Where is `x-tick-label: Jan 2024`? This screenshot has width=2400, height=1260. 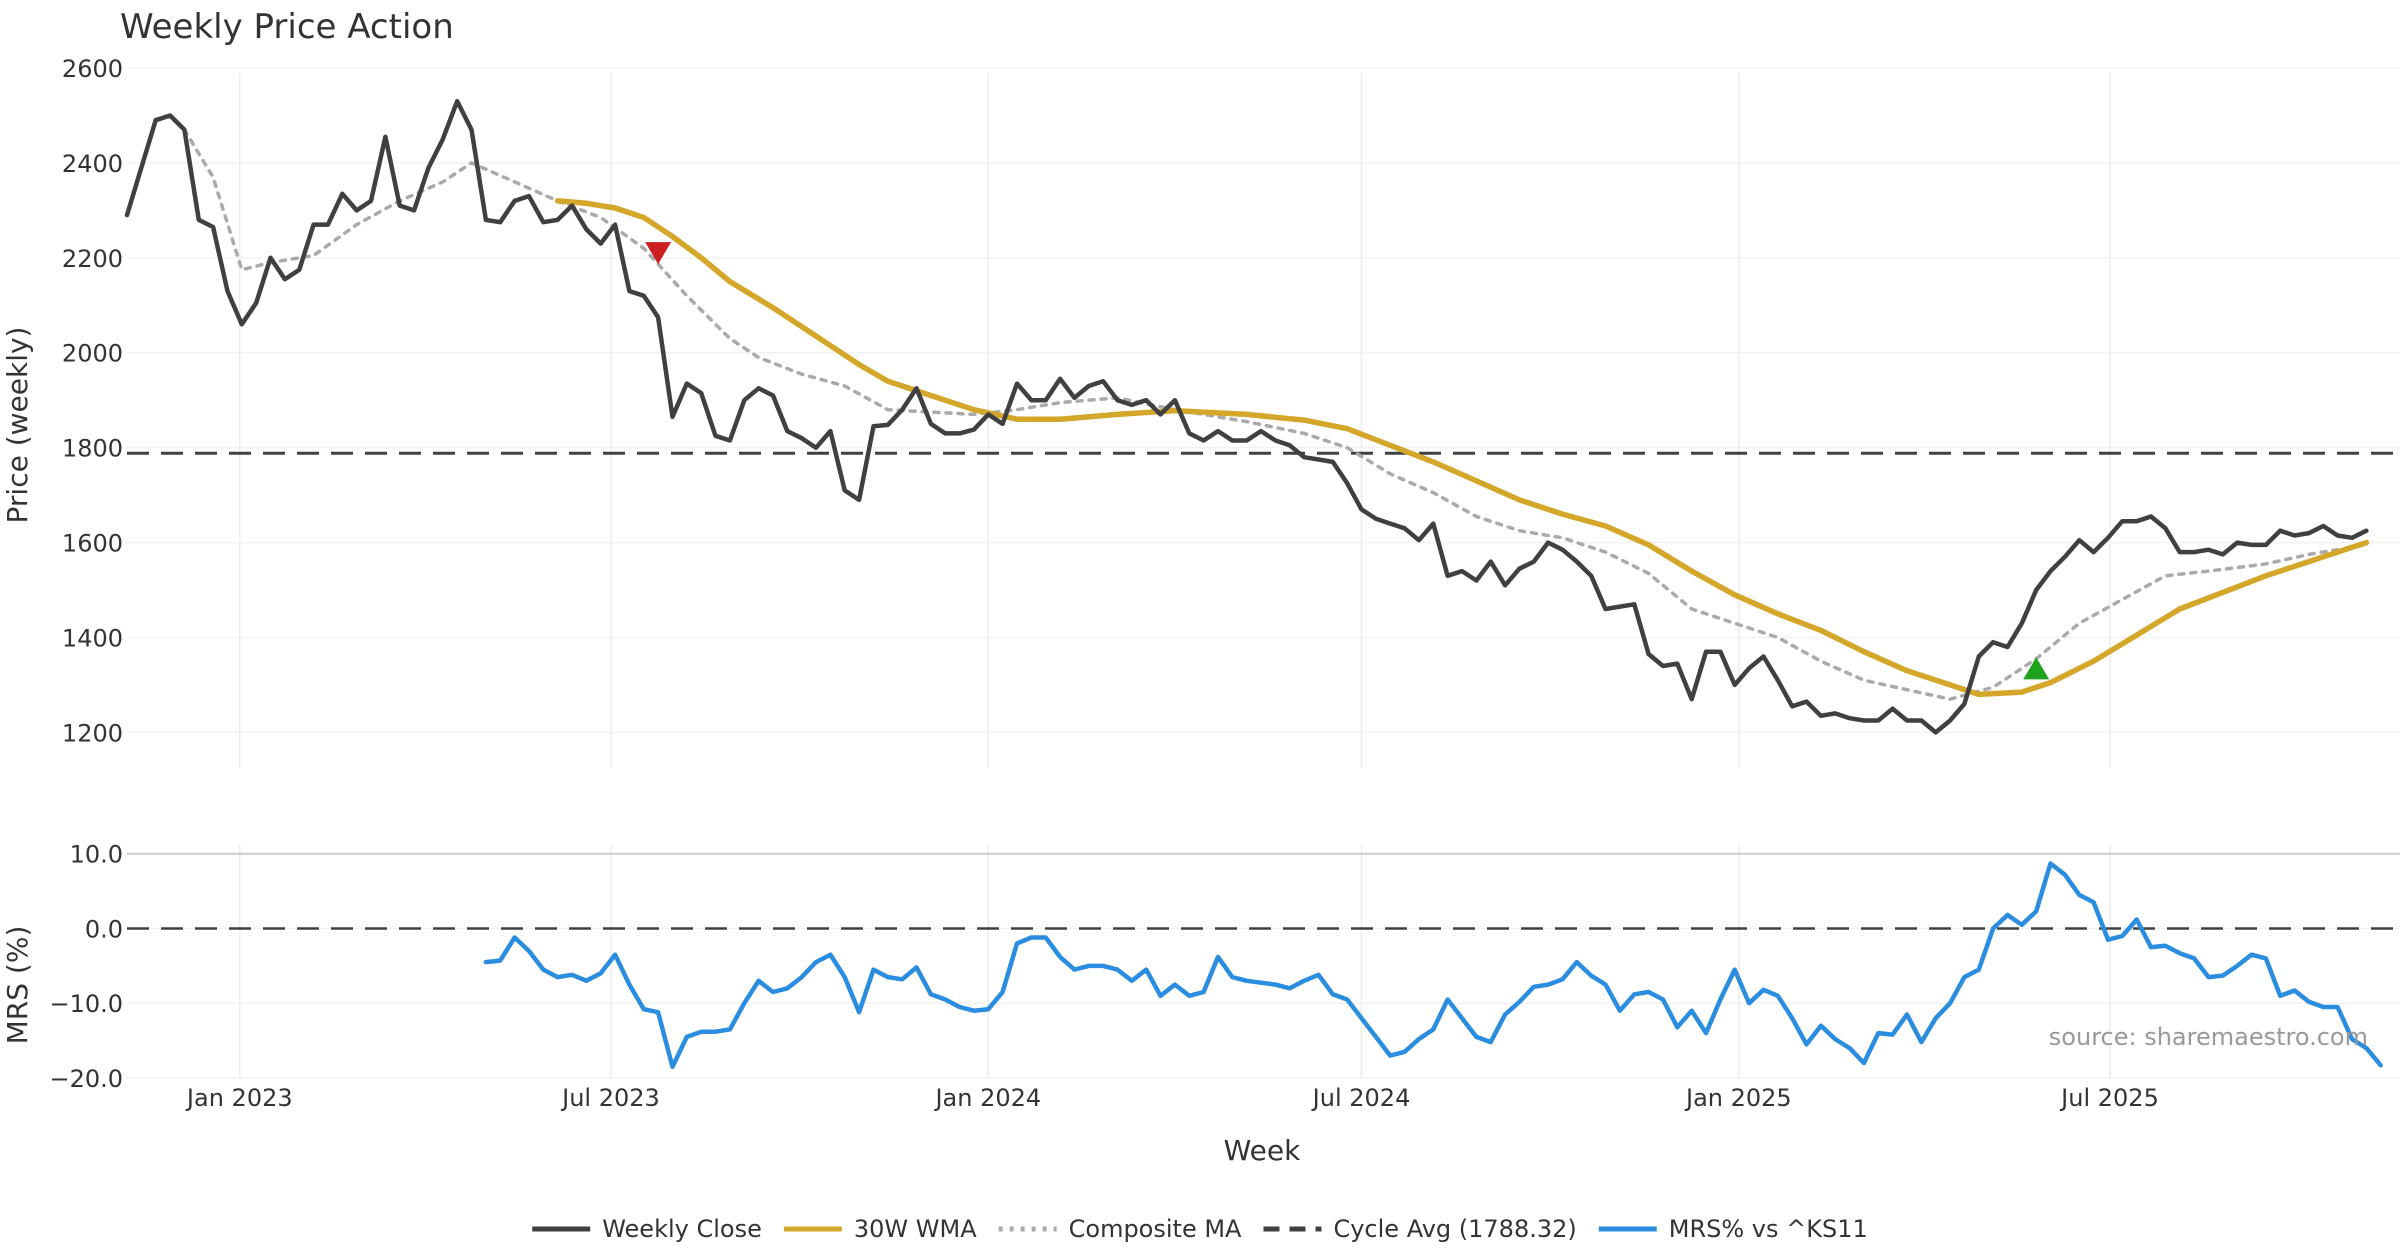
x-tick-label: Jan 2024 is located at coordinates (987, 1098).